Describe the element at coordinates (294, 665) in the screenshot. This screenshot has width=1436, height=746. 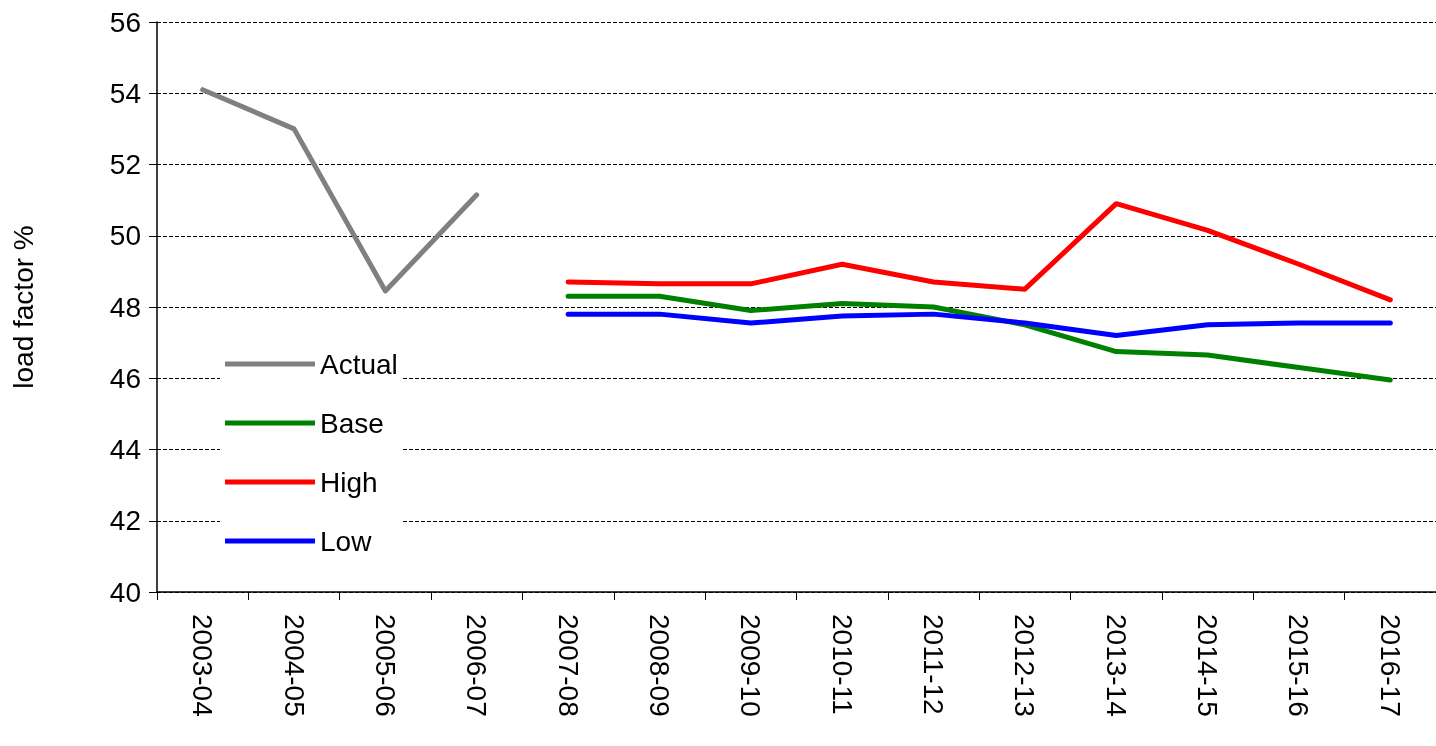
I see `x-tick-label: 2004-05` at that location.